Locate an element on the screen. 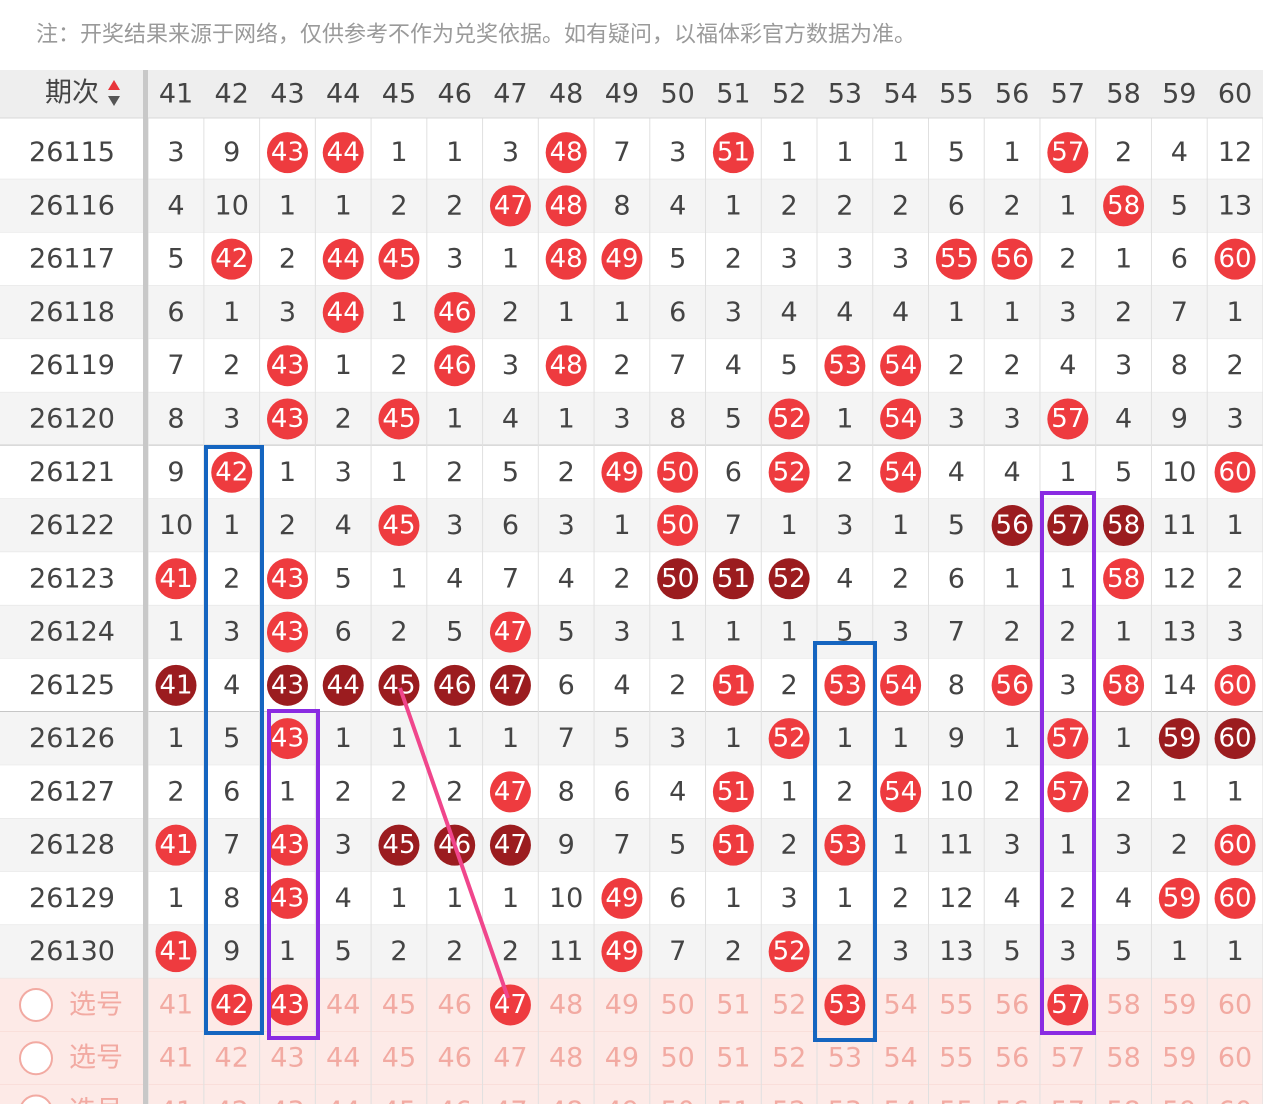 The image size is (1263, 1104). ball-number: 54 is located at coordinates (900, 472).